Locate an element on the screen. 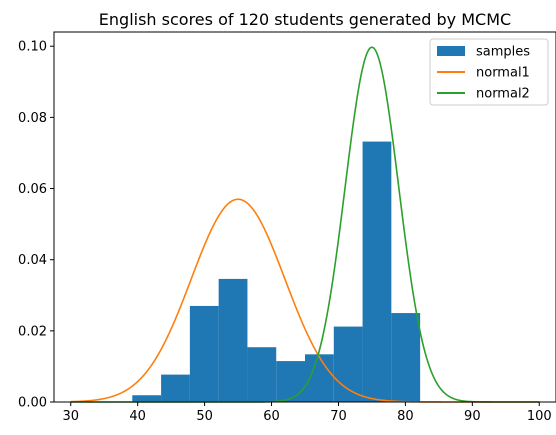 The width and height of the screenshot is (556, 435). y-axis: 0.00 0.02 0.04 0.06 0.08 0.10 is located at coordinates (36, 225).